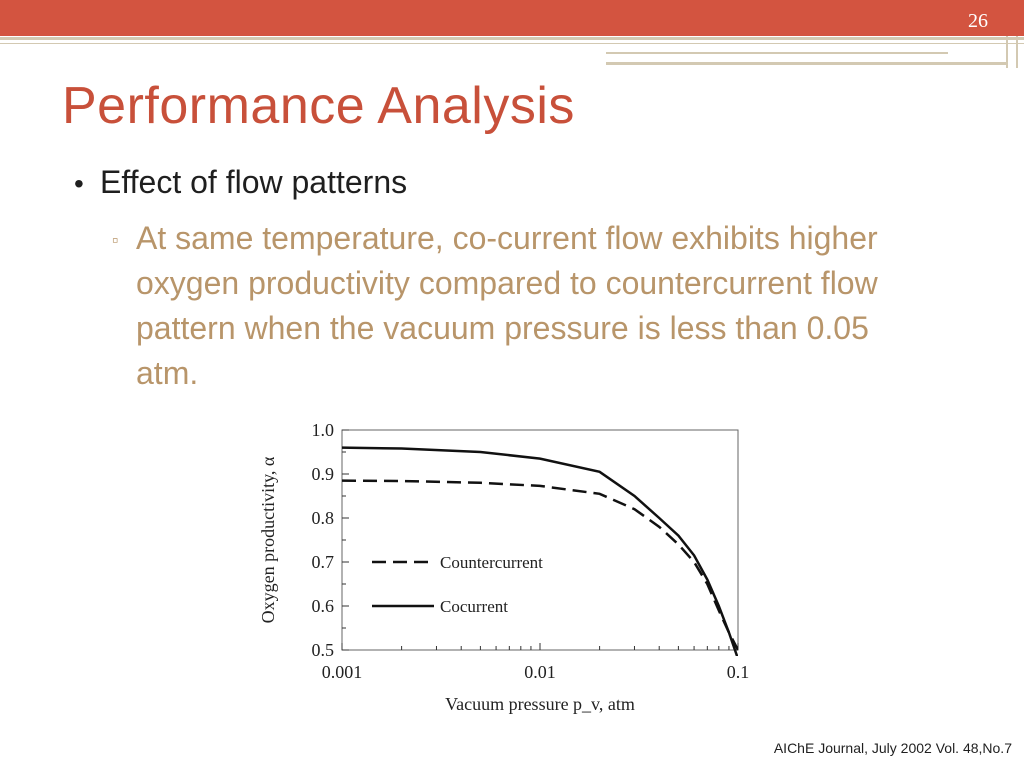  What do you see at coordinates (323, 562) in the screenshot?
I see `y-tick-label: 0.7` at bounding box center [323, 562].